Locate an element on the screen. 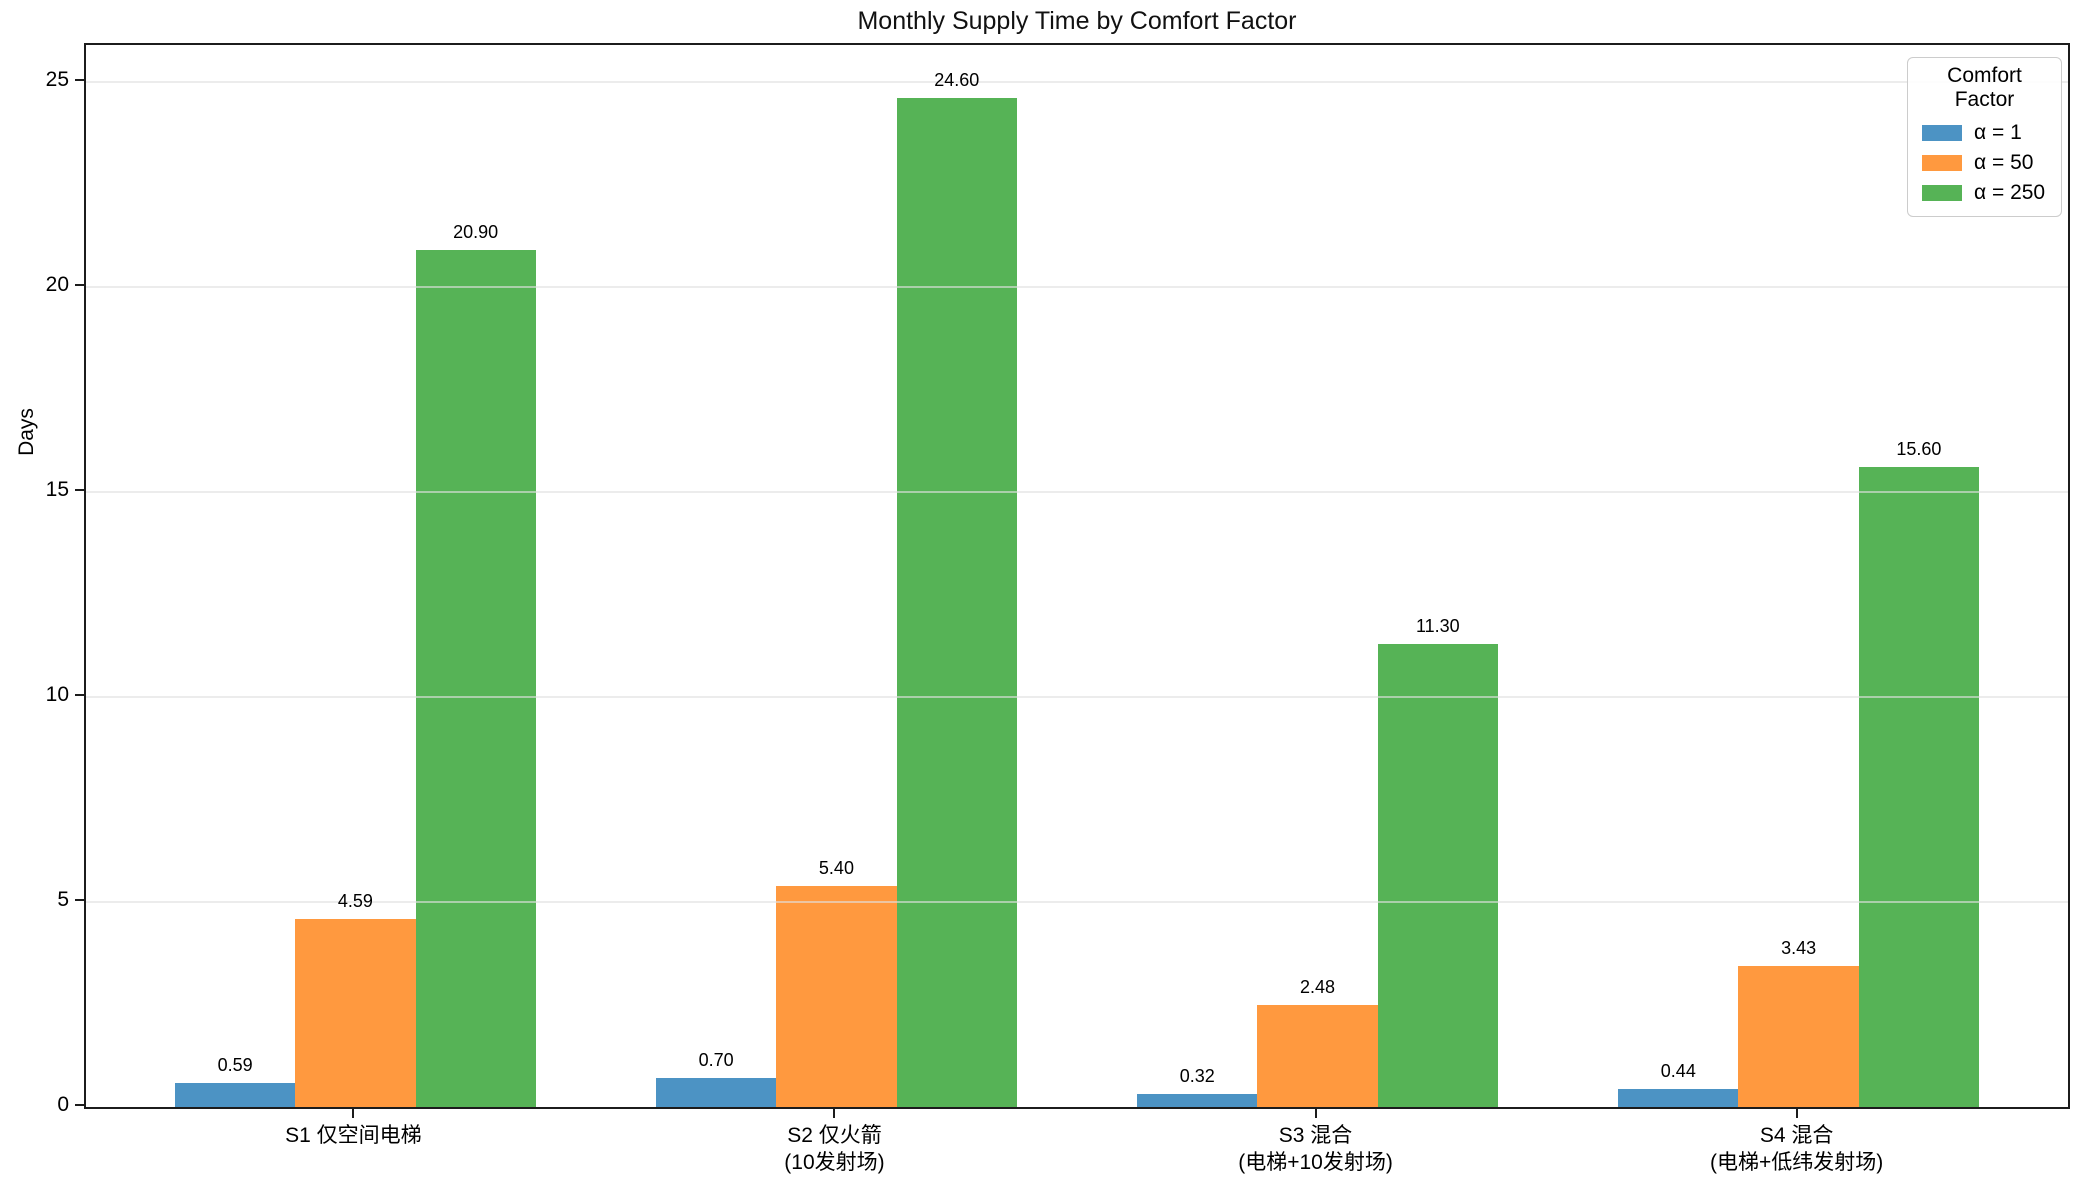  bar-α=50-group1 is located at coordinates (355, 1012).